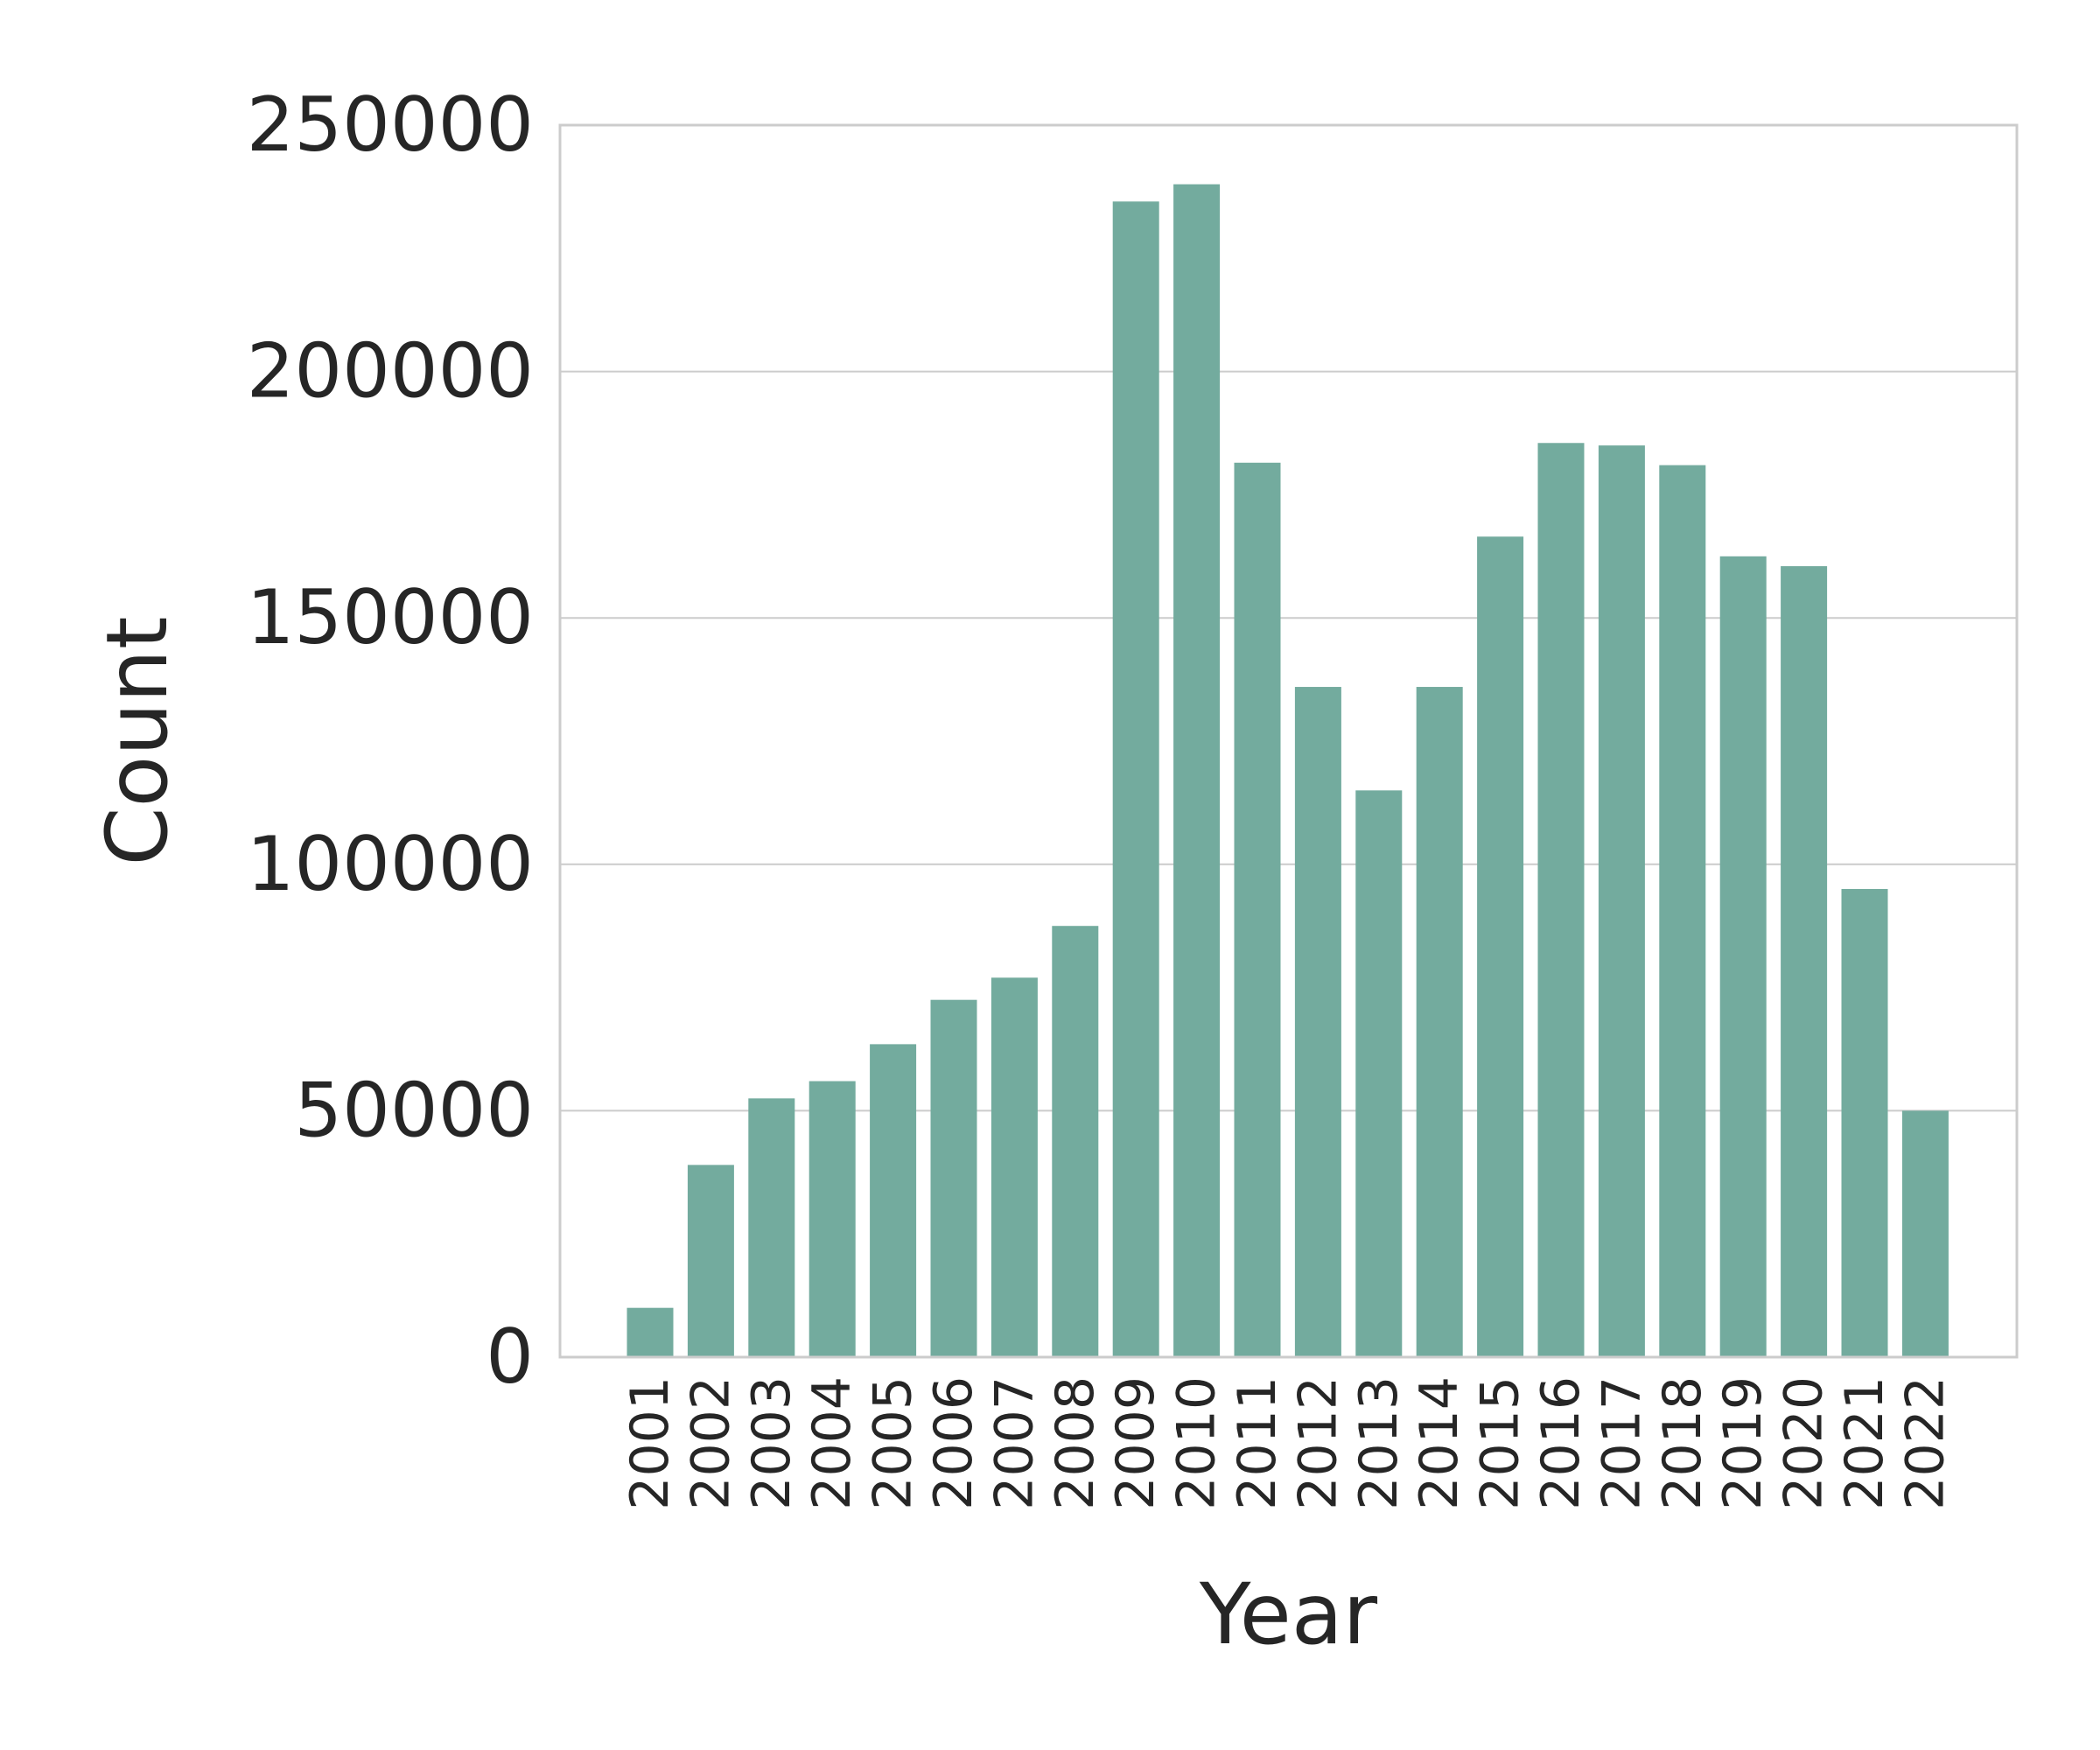 The height and width of the screenshot is (1750, 2100). What do you see at coordinates (390, 741) in the screenshot?
I see `y-tick-labels: 0 50000 100000 150000 200000 250000` at bounding box center [390, 741].